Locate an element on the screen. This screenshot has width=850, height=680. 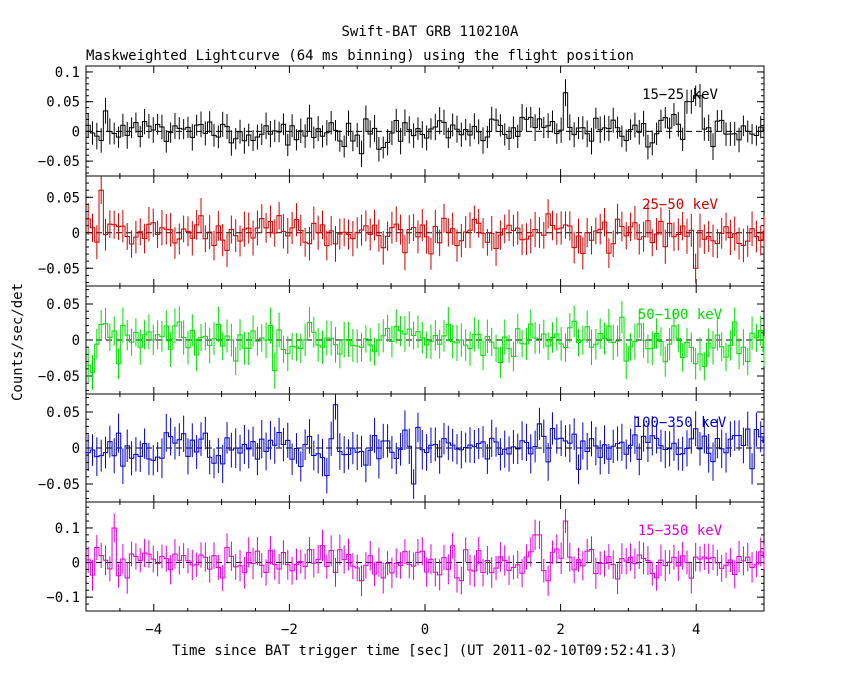
x-axis: −4 −2 0 2 4 is located at coordinates (422, 630).